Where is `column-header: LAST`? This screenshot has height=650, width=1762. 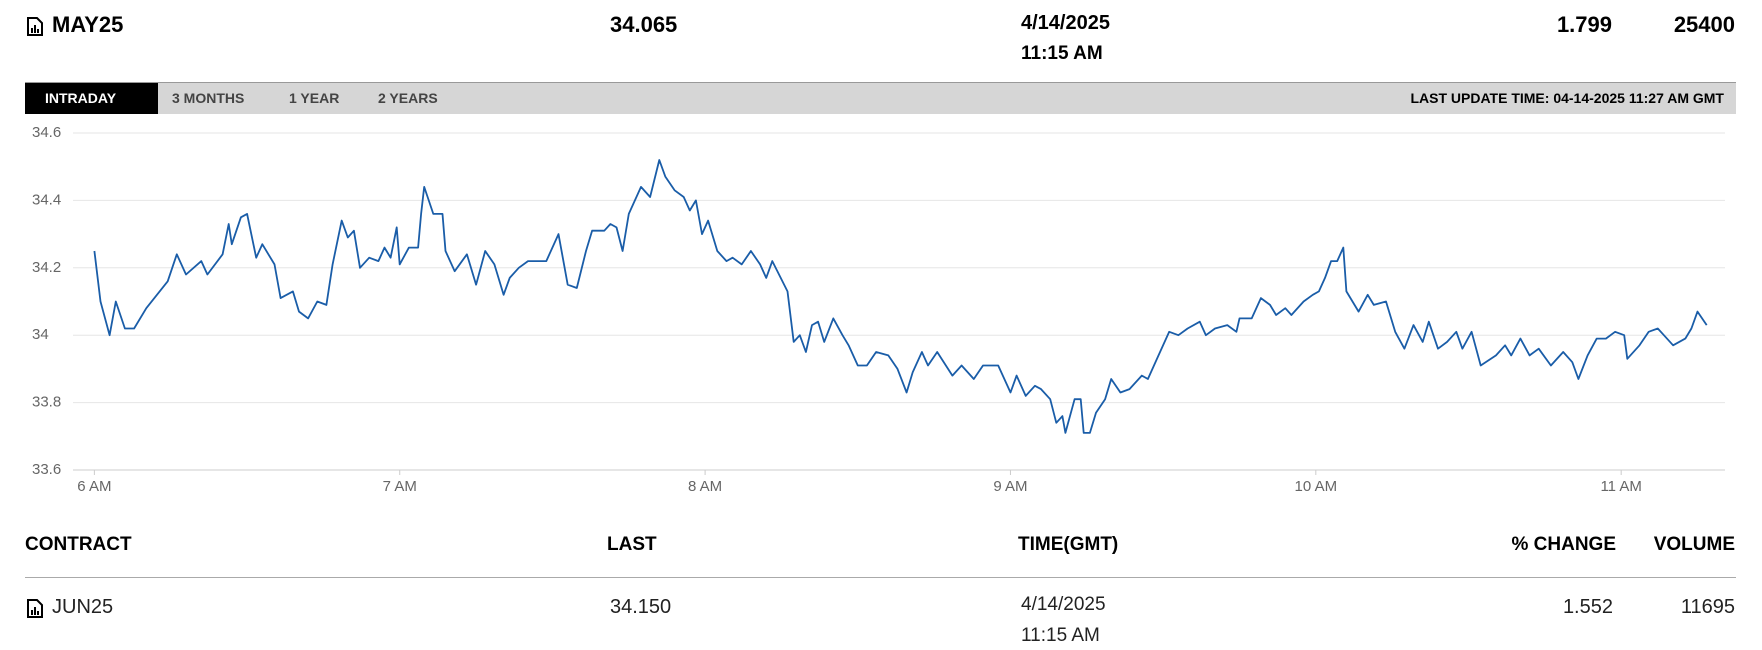 column-header: LAST is located at coordinates (632, 544).